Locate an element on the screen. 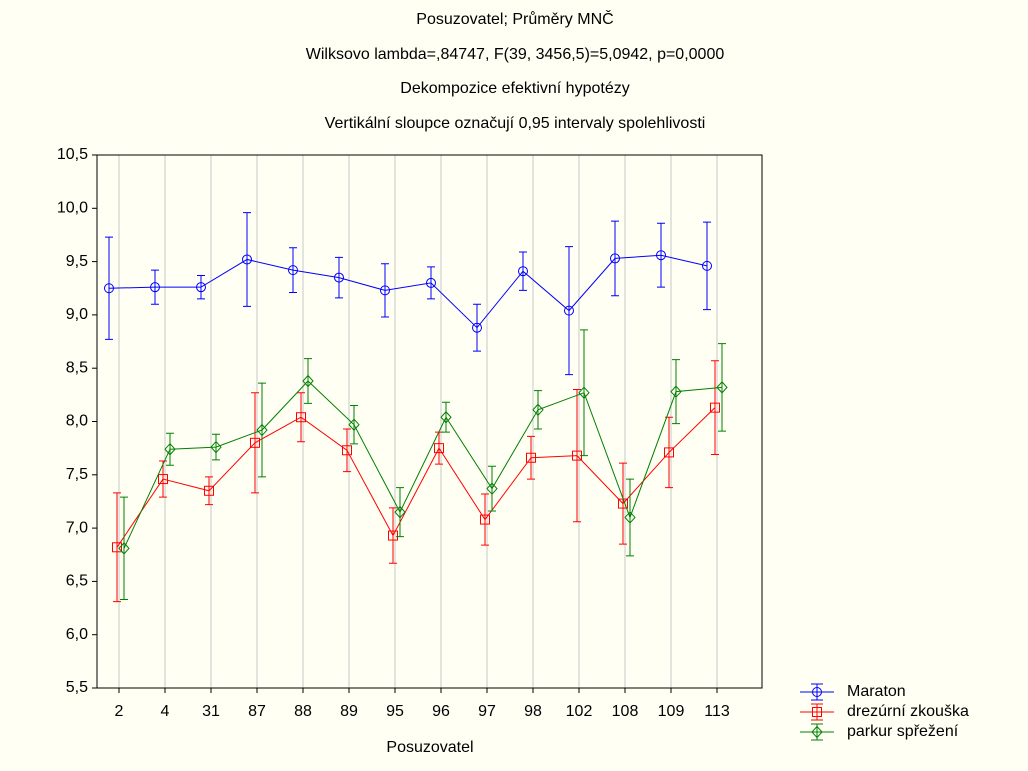 The image size is (1028, 771). x-tick-label: 31 is located at coordinates (211, 711).